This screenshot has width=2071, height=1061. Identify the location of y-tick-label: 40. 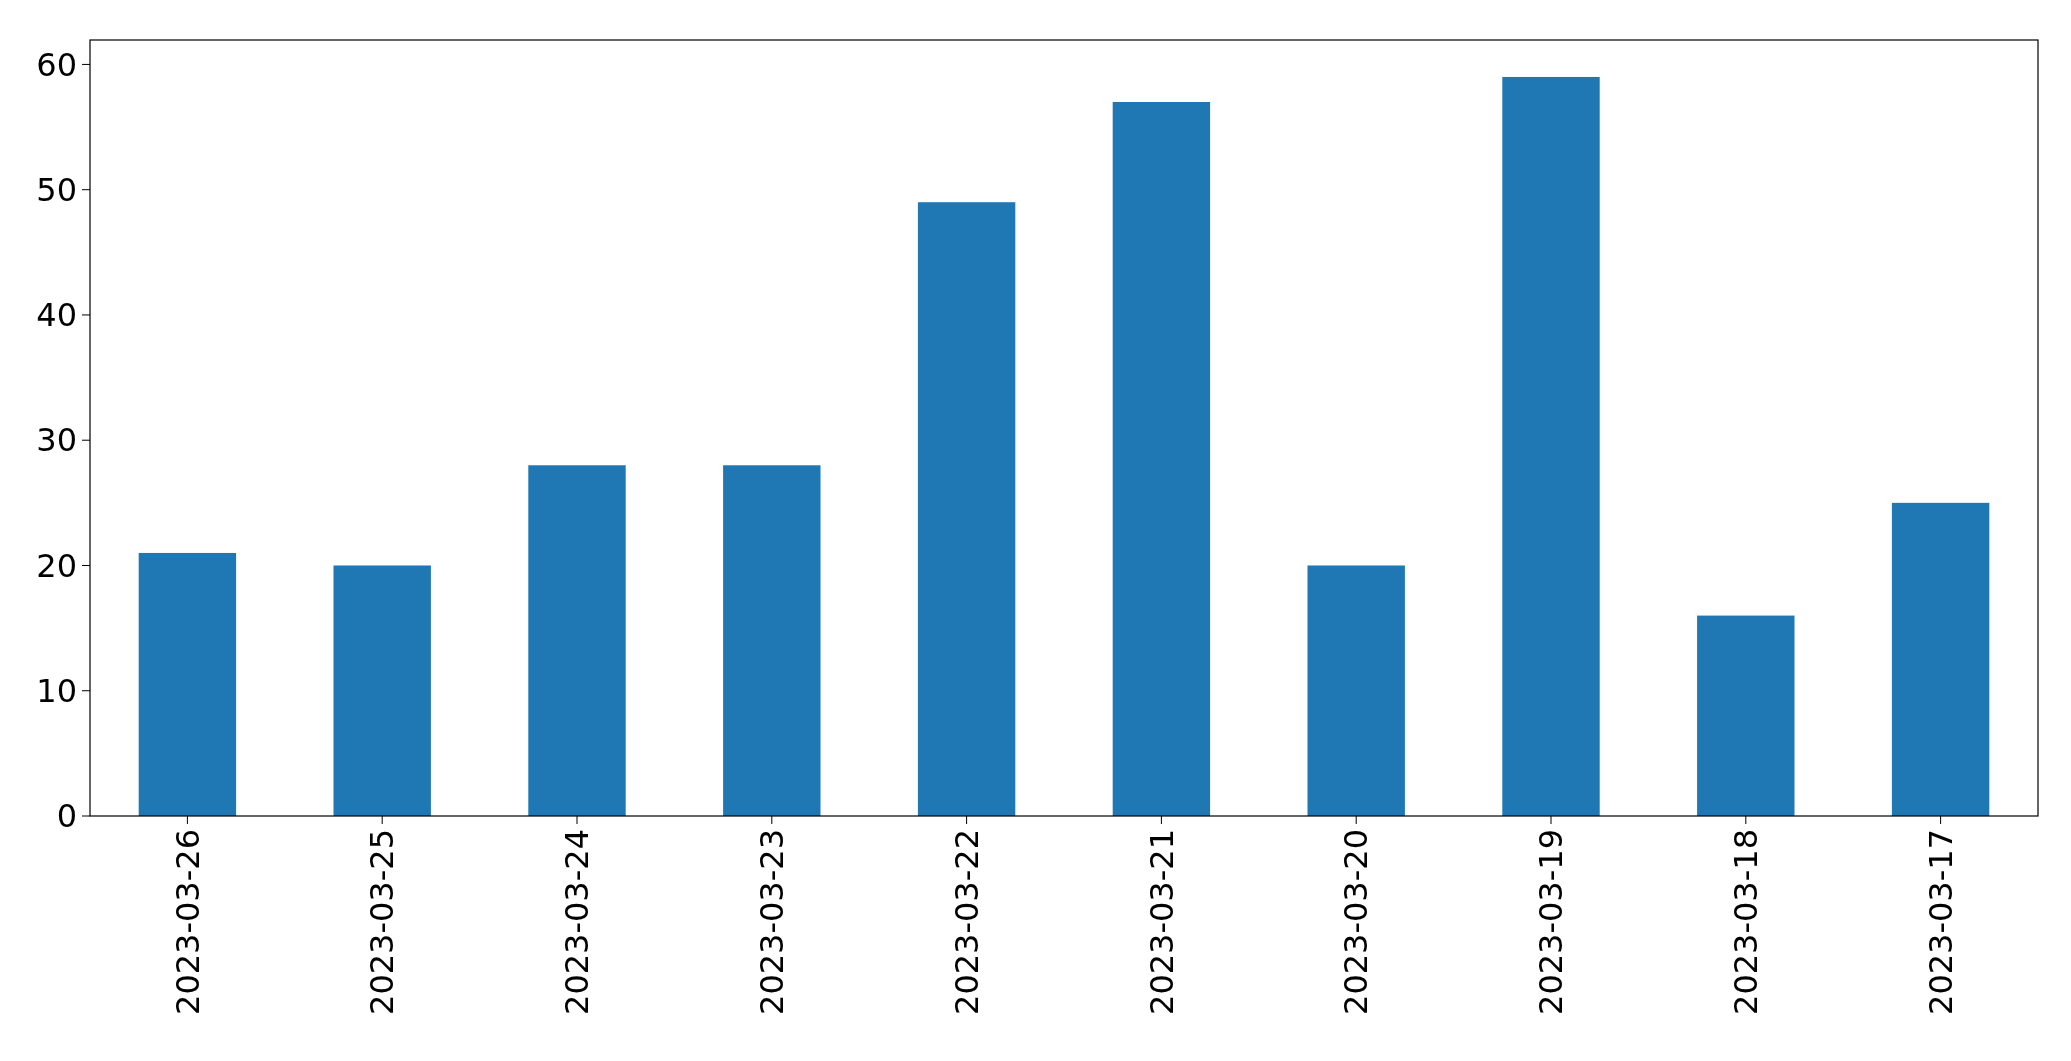
(56, 315).